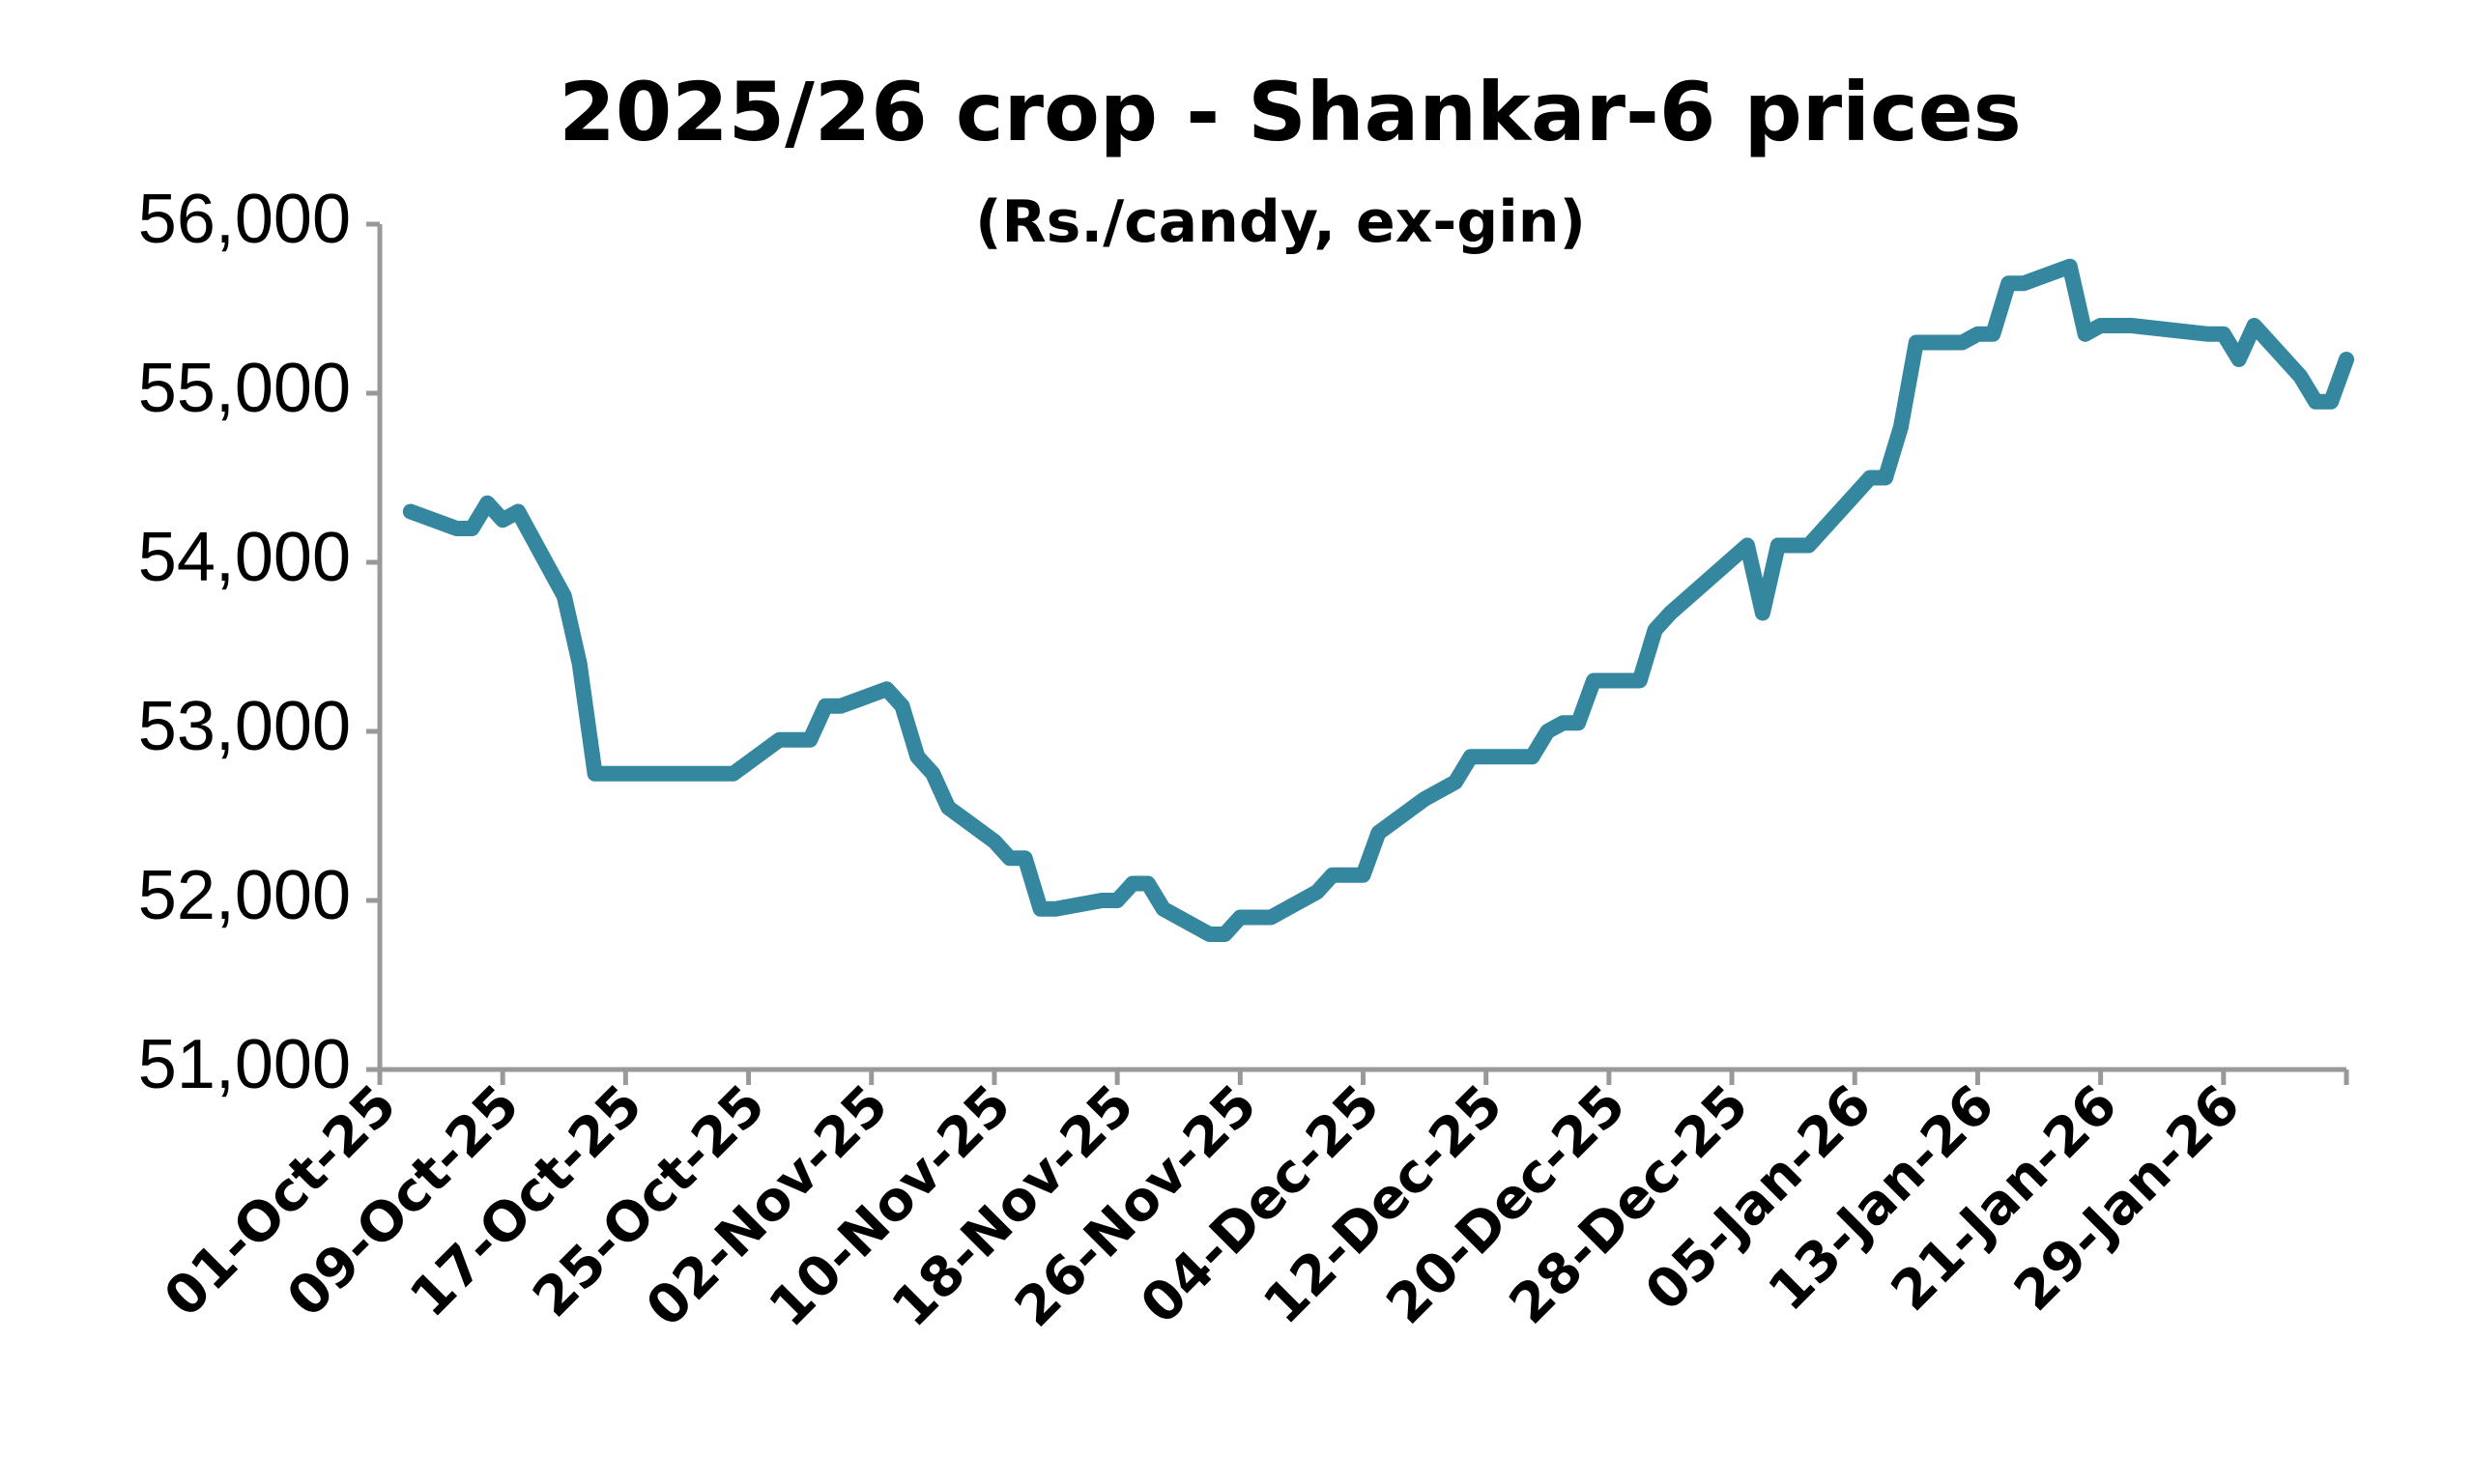 The height and width of the screenshot is (1484, 2474). What do you see at coordinates (245, 1065) in the screenshot?
I see `y-tick-label: 51,000` at bounding box center [245, 1065].